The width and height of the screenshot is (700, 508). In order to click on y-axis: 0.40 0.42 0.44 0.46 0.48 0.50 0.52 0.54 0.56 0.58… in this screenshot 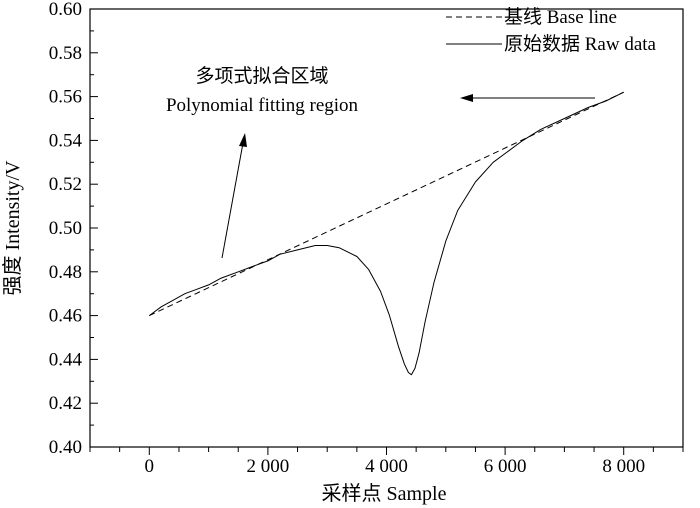, I will do `click(73, 229)`.